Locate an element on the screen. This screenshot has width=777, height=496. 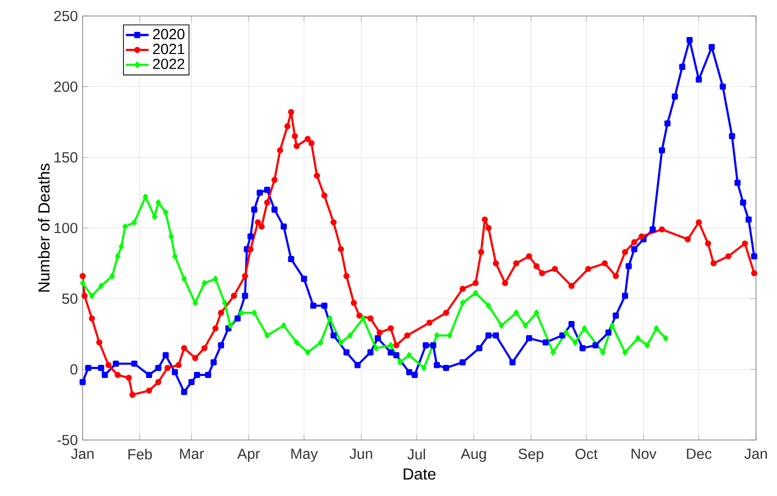
legend-label: 2022 is located at coordinates (168, 64).